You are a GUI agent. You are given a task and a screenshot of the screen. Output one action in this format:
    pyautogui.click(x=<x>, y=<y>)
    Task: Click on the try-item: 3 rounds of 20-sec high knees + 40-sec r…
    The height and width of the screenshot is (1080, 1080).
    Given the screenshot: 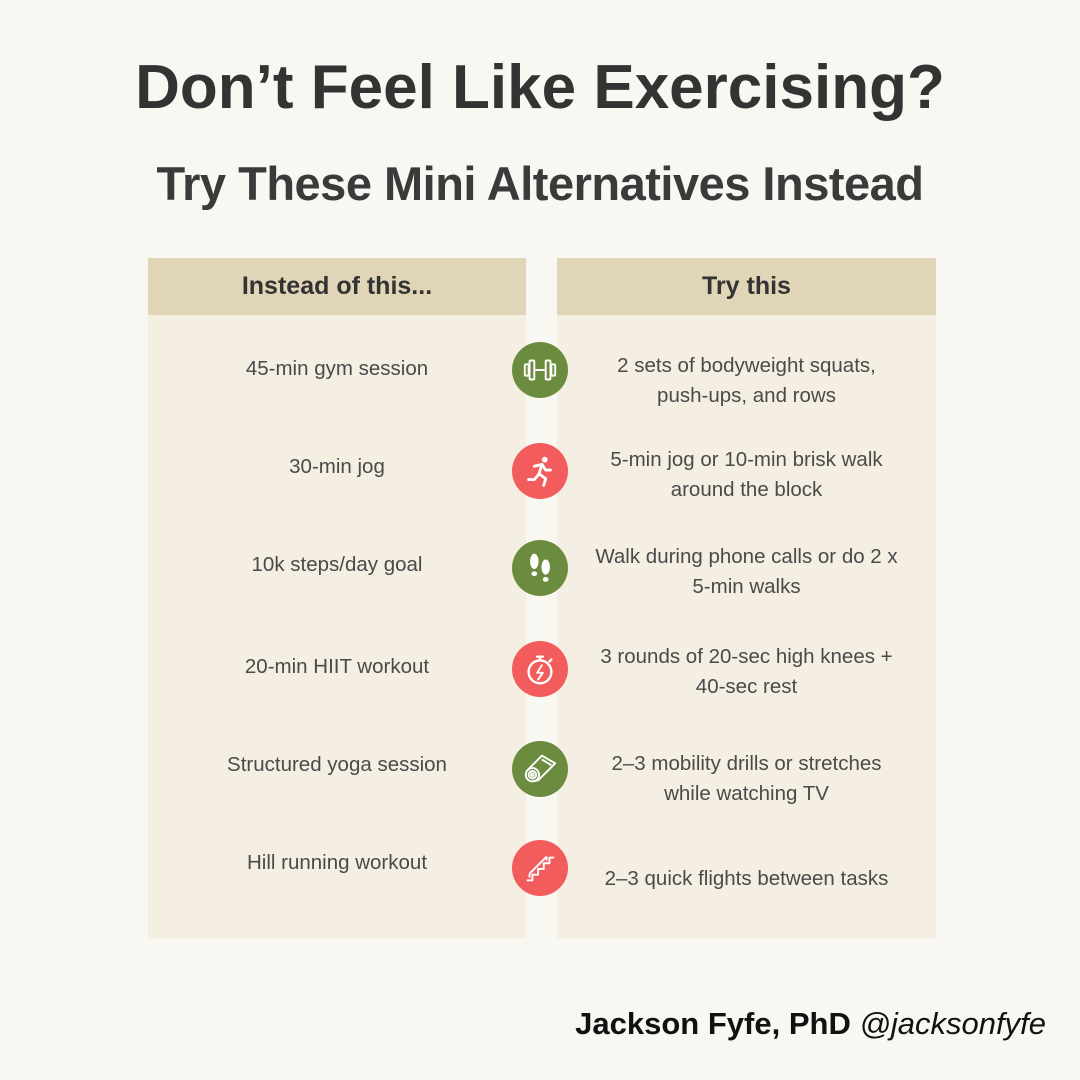 What is the action you would take?
    pyautogui.click(x=746, y=671)
    